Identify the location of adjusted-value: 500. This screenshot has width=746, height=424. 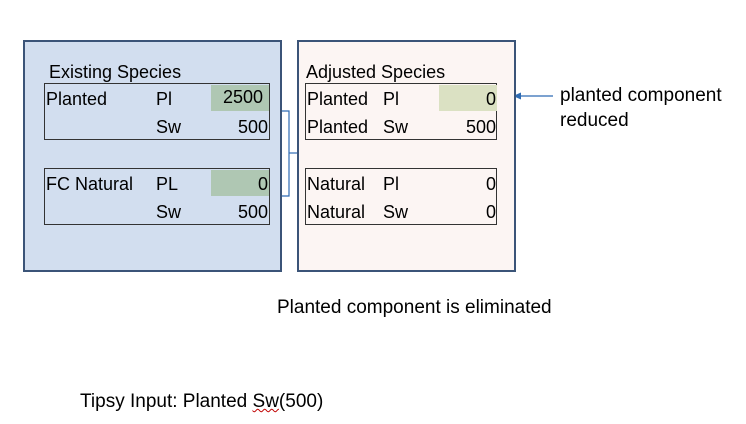
(480, 127).